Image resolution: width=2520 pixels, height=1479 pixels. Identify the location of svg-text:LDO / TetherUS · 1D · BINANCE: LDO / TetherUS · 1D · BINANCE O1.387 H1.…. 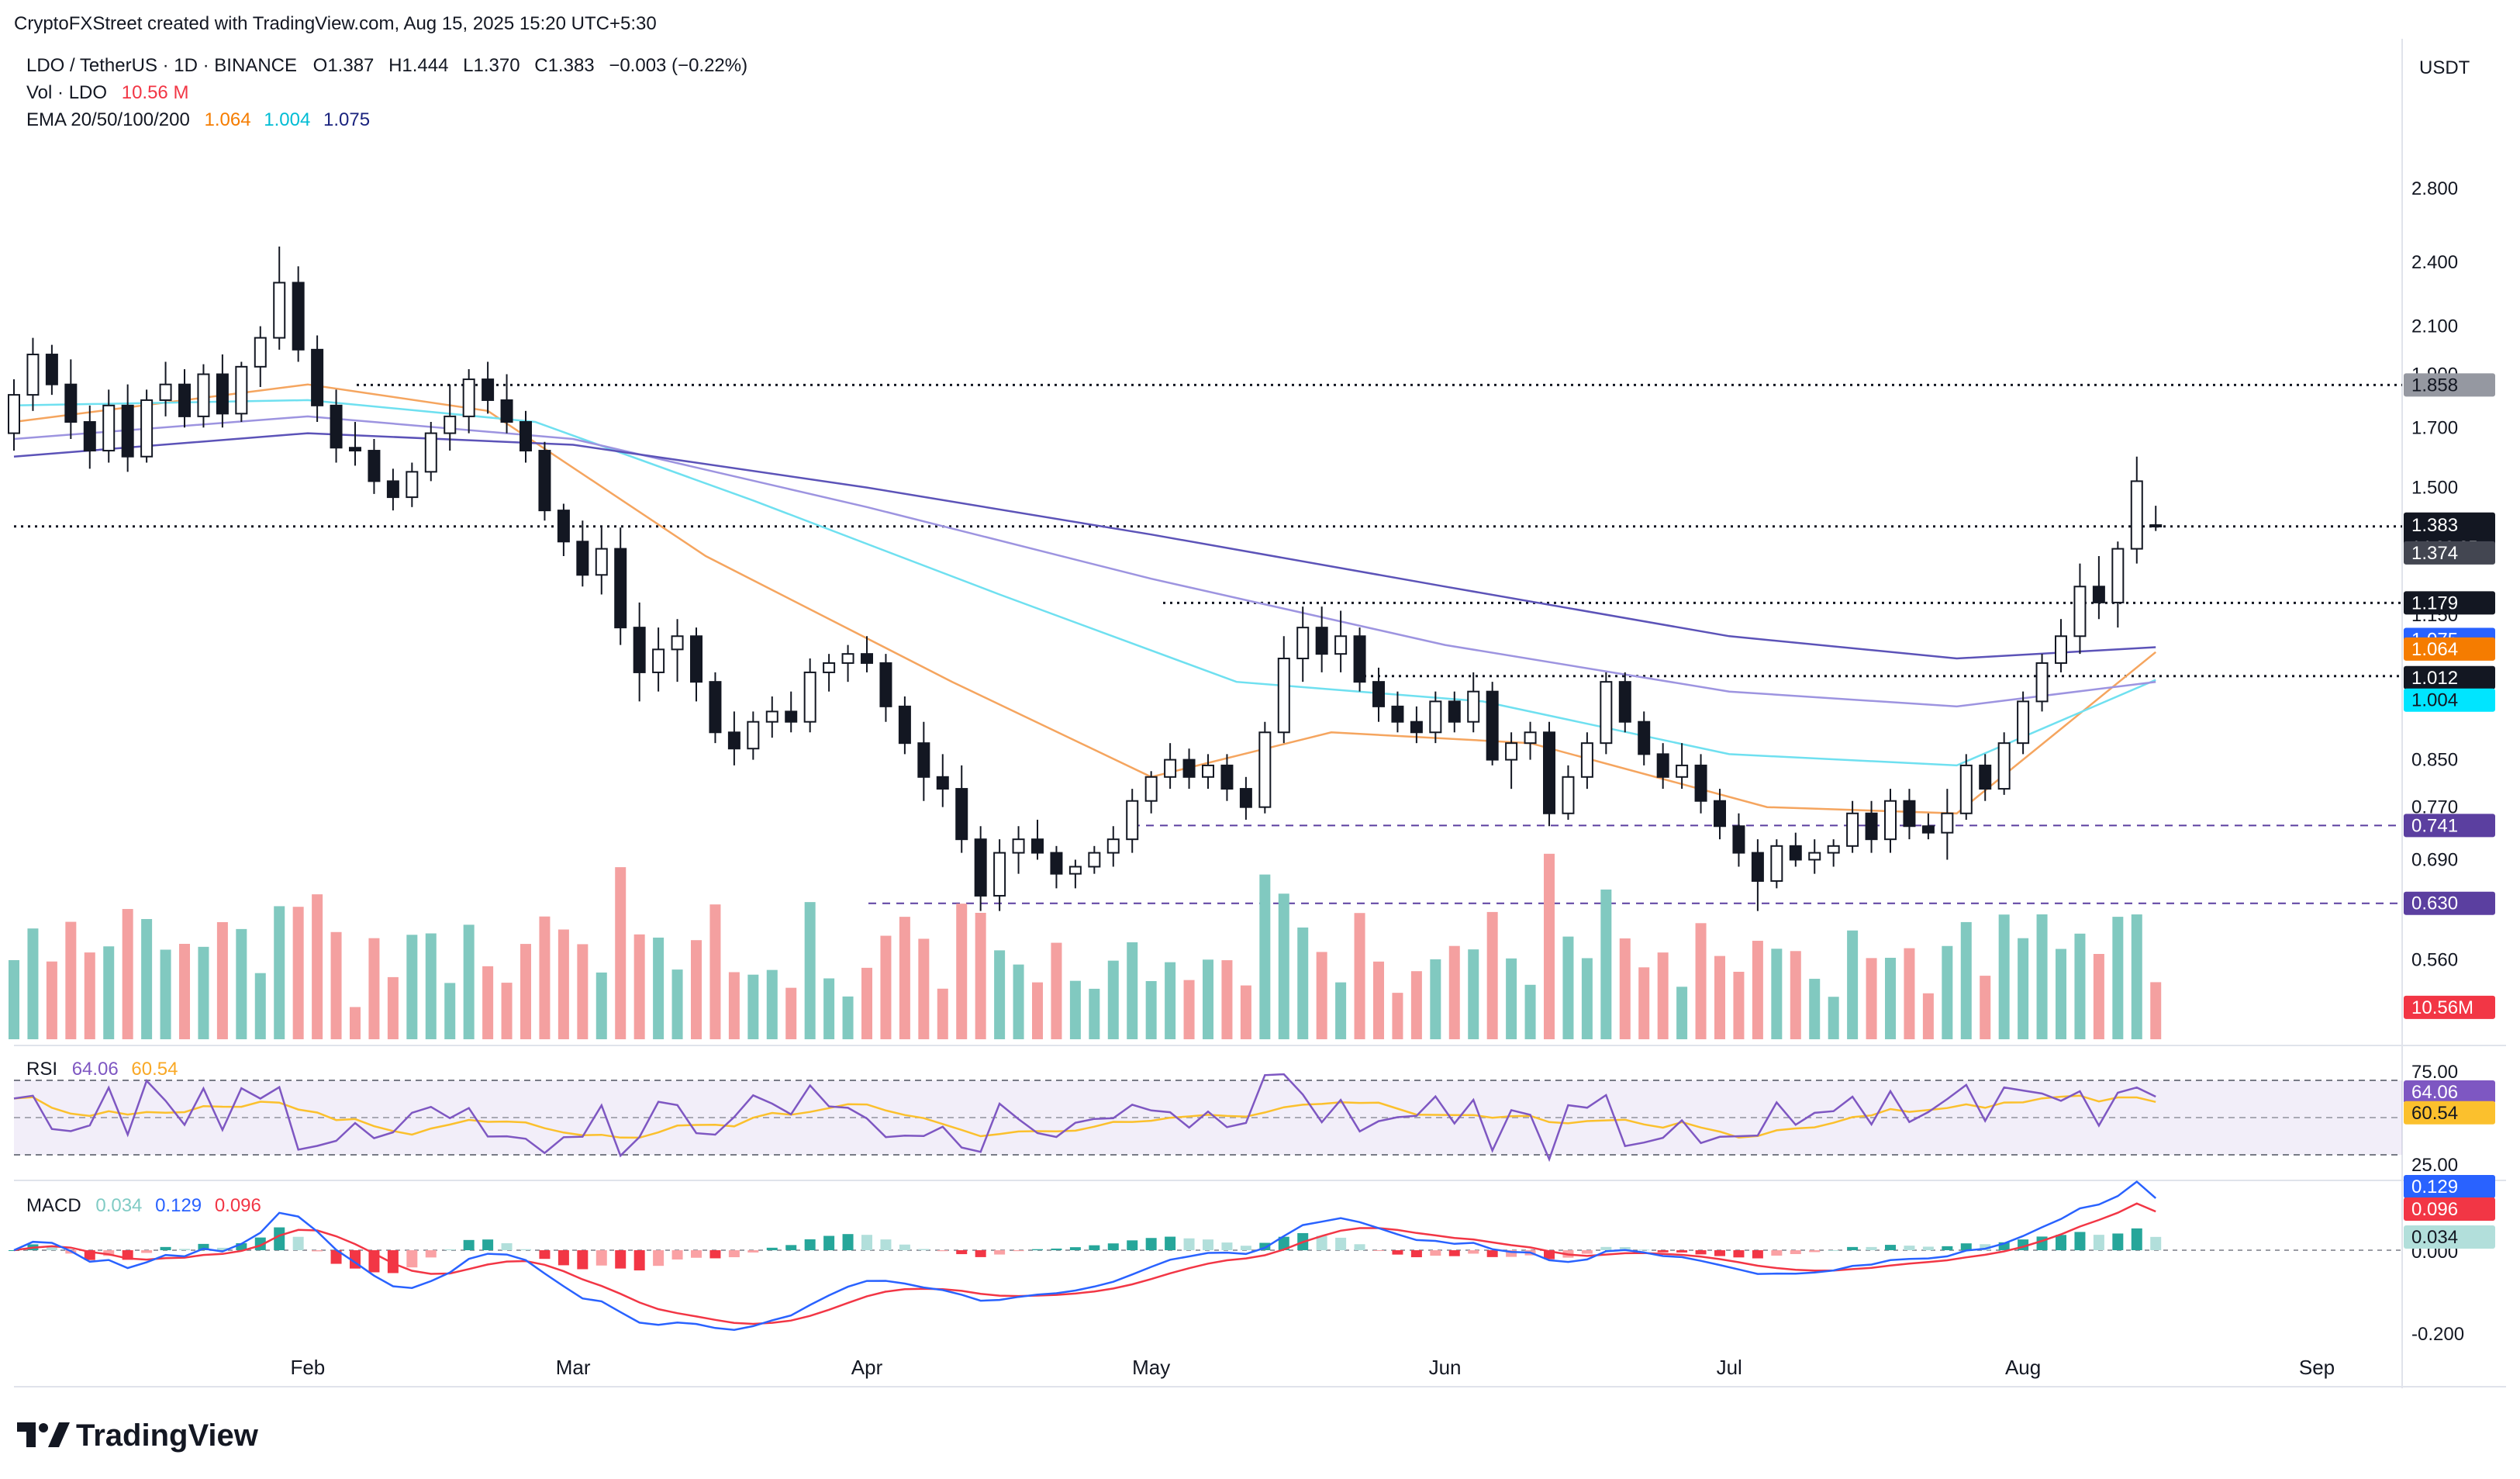
(386, 66).